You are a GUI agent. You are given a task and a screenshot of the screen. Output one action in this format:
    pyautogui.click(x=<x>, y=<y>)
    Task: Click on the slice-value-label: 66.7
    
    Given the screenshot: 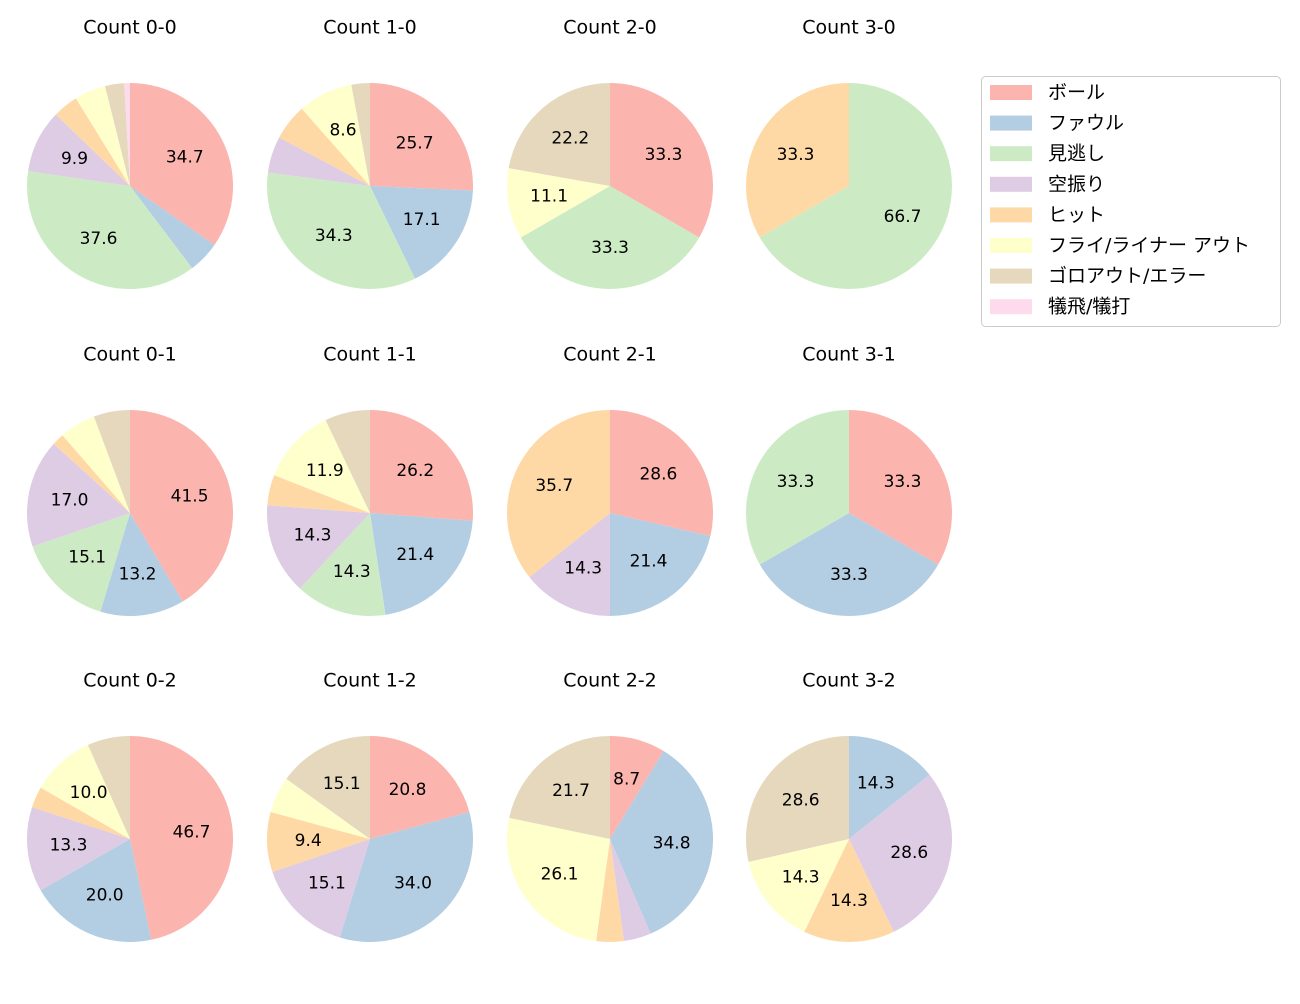 What is the action you would take?
    pyautogui.click(x=903, y=217)
    